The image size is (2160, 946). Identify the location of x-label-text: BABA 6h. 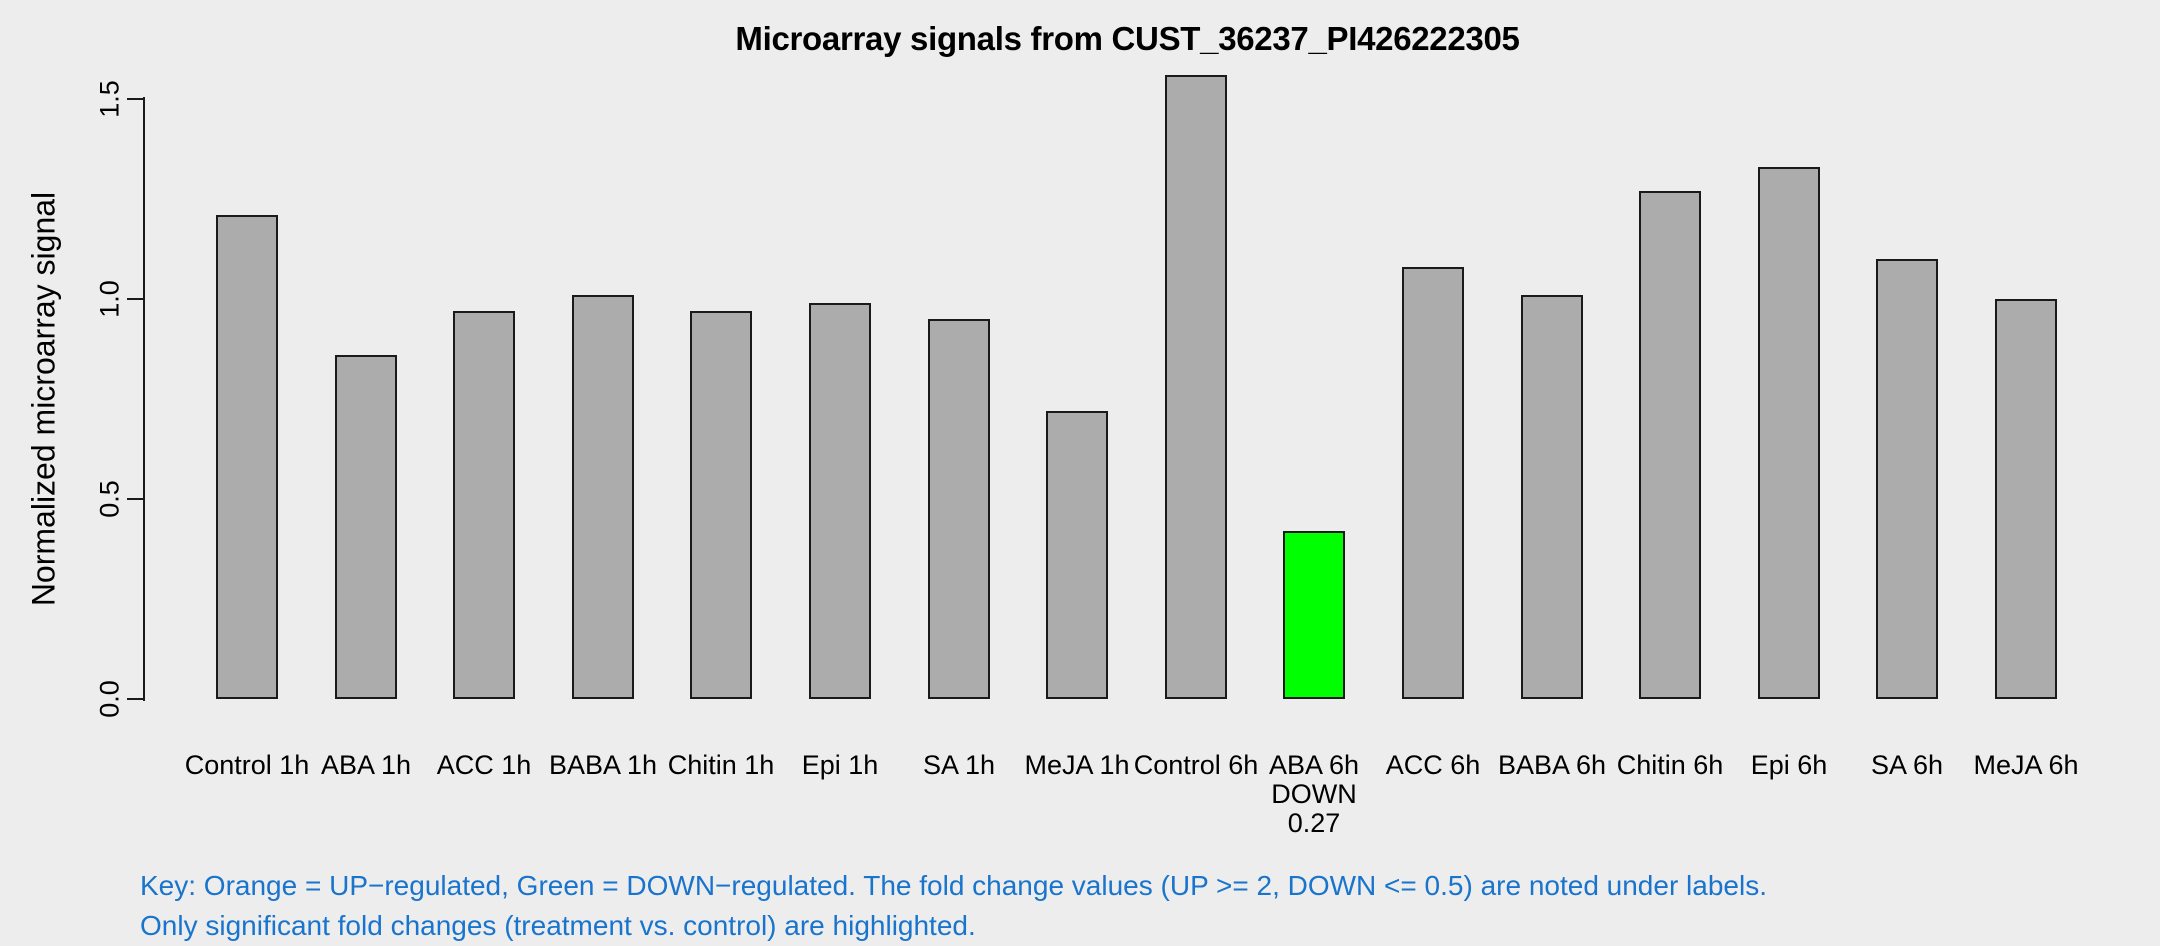
(1552, 765).